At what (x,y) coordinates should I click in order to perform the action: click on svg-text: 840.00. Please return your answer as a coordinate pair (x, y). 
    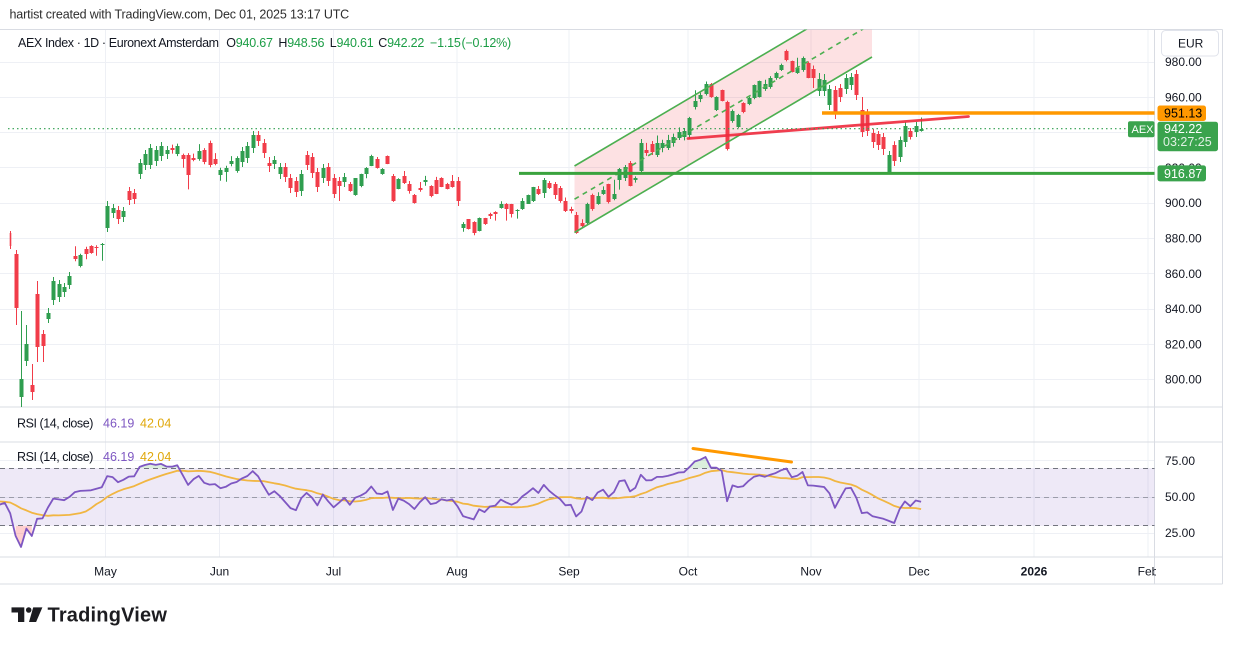
    Looking at the image, I should click on (1183, 309).